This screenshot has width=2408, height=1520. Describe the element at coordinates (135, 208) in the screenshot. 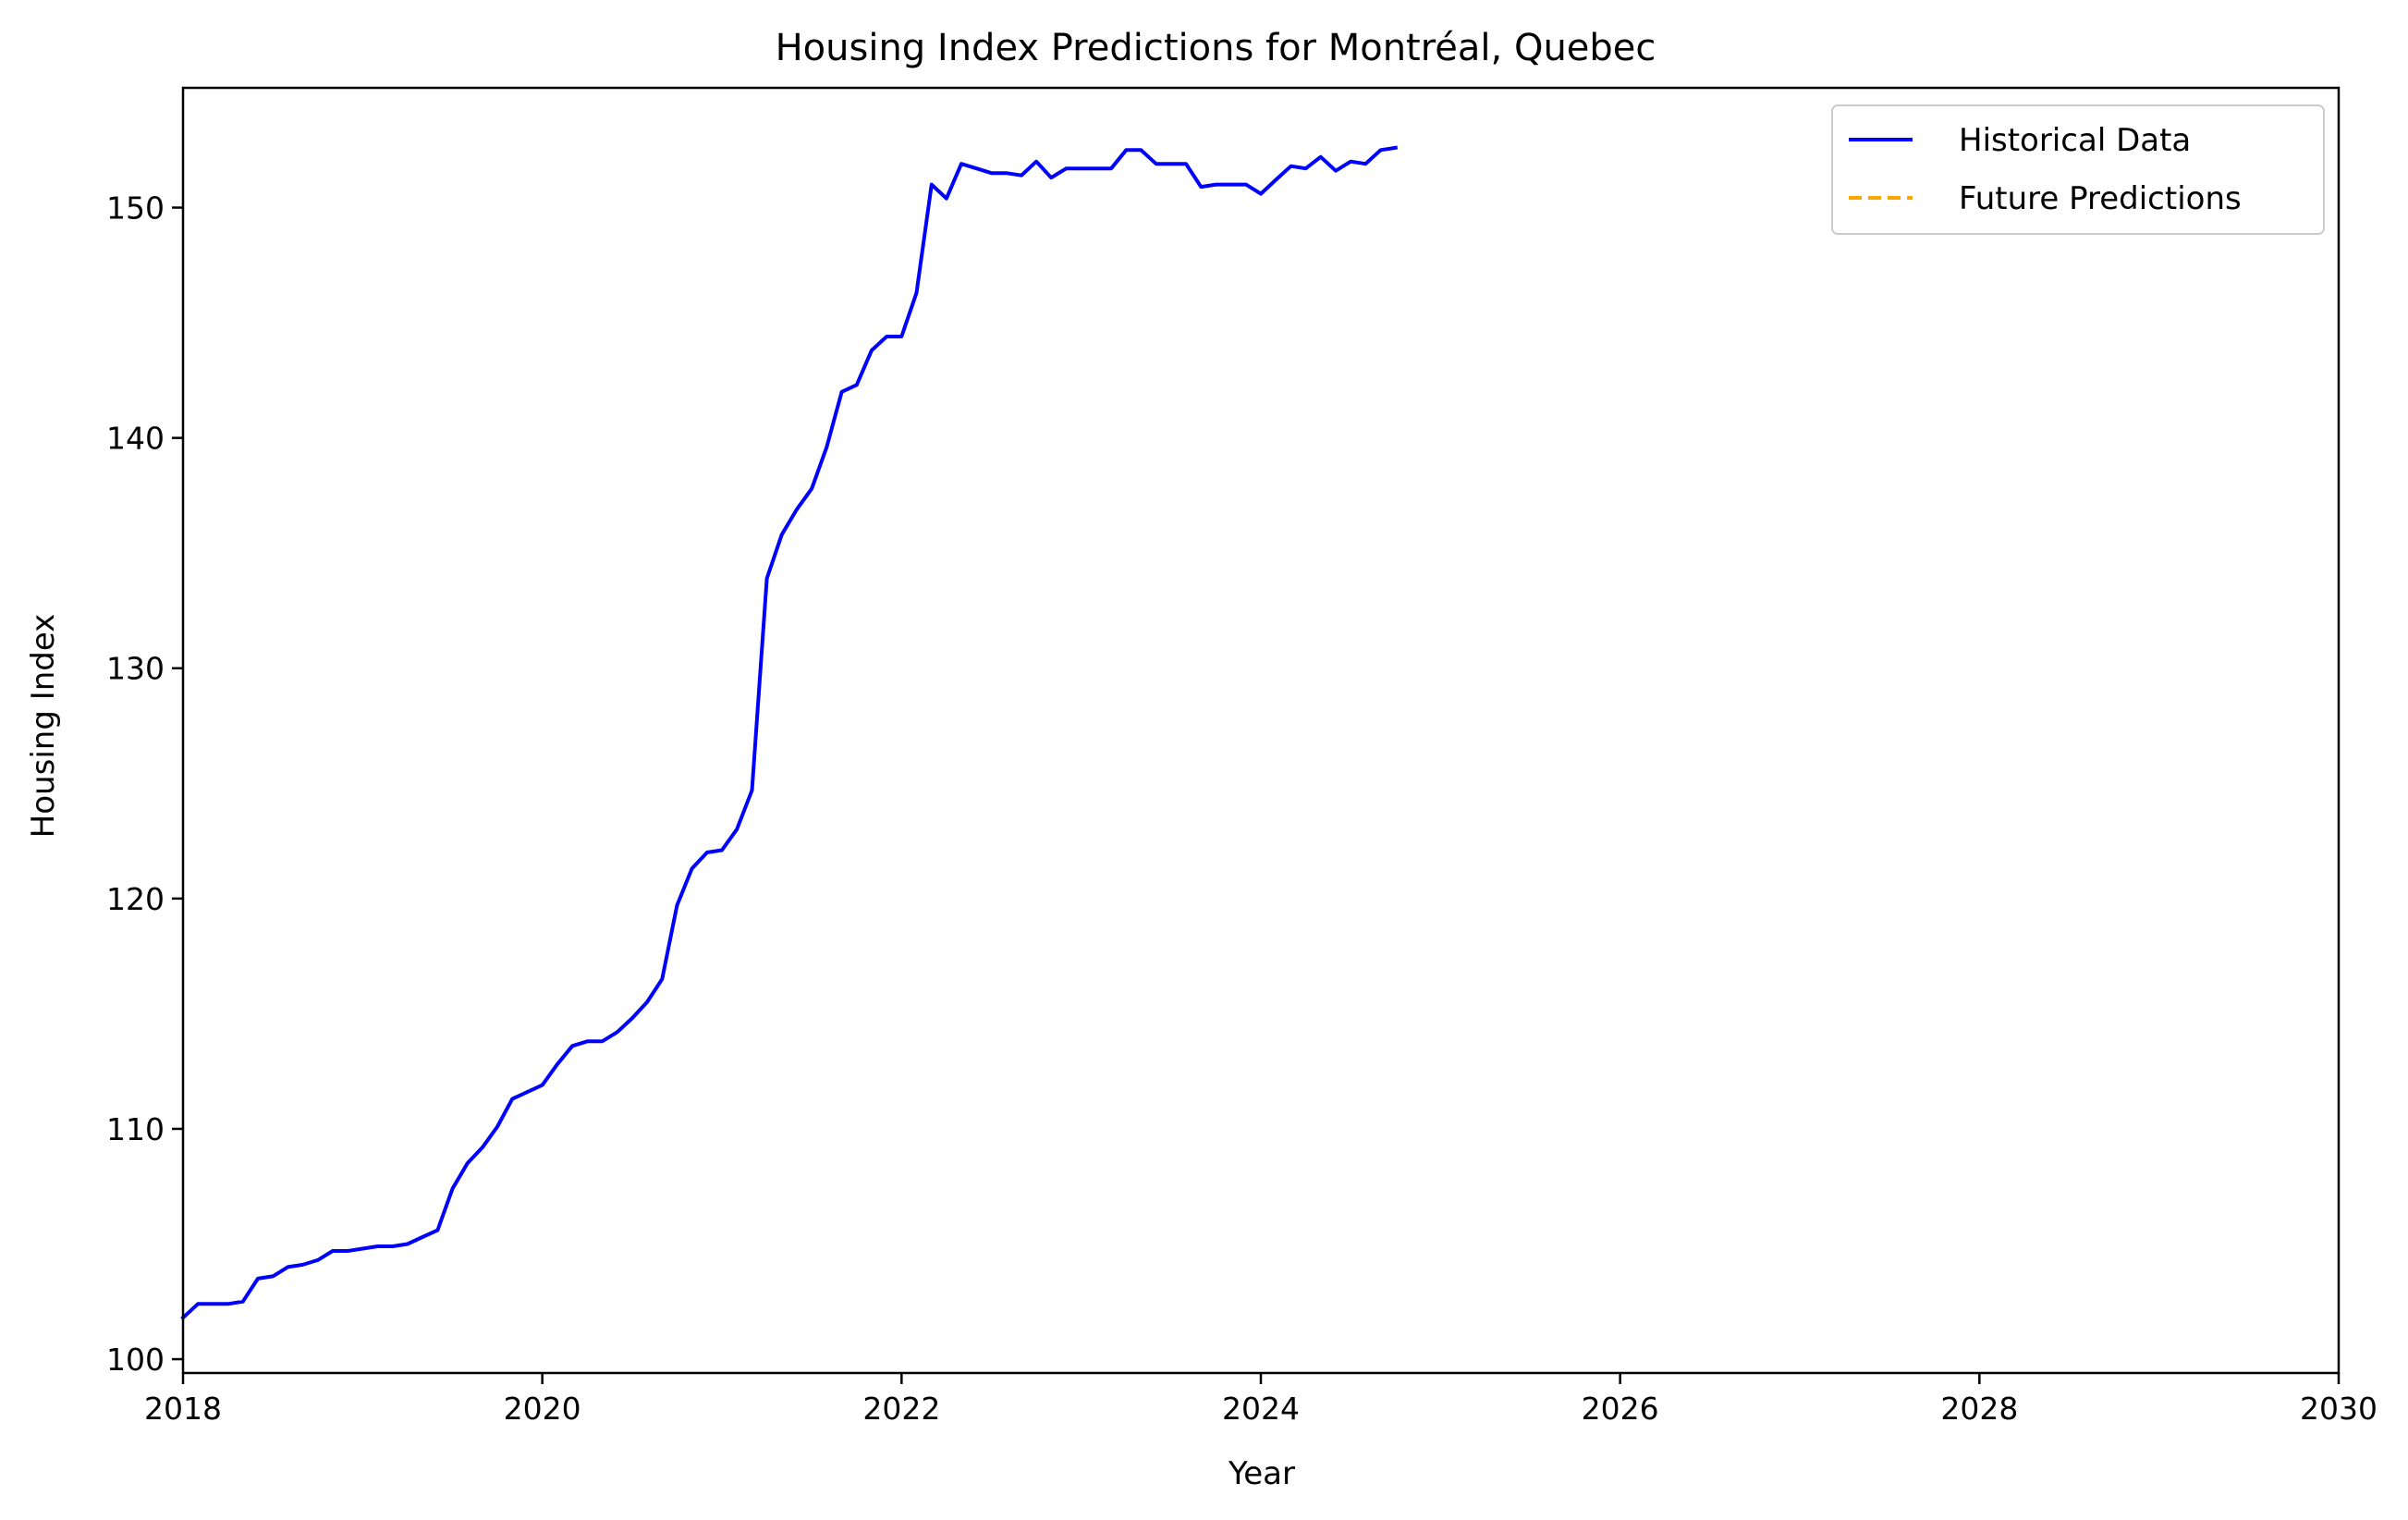

I see `y-tick-label-150: 150` at that location.